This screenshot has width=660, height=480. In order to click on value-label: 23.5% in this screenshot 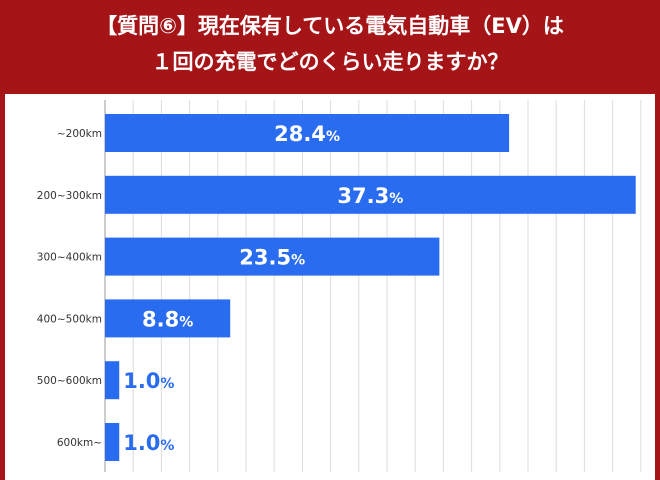, I will do `click(272, 258)`.